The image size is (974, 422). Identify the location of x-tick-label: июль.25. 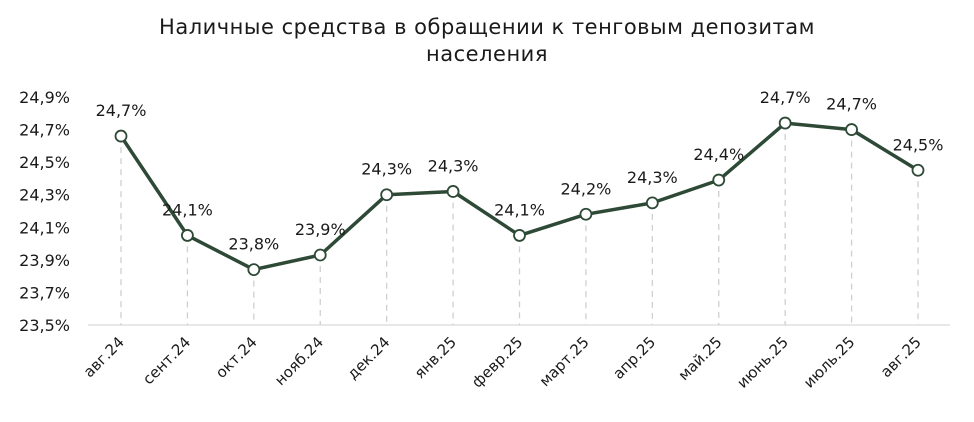
(829, 362).